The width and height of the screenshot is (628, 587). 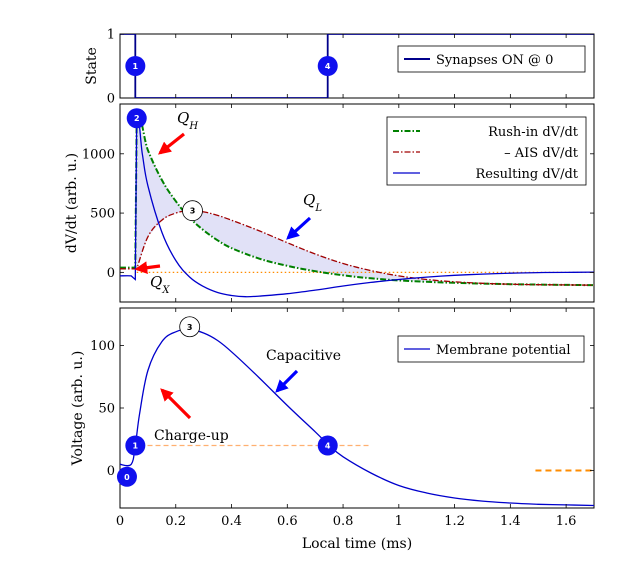 What do you see at coordinates (231, 521) in the screenshot?
I see `xtick-label: 0.4` at bounding box center [231, 521].